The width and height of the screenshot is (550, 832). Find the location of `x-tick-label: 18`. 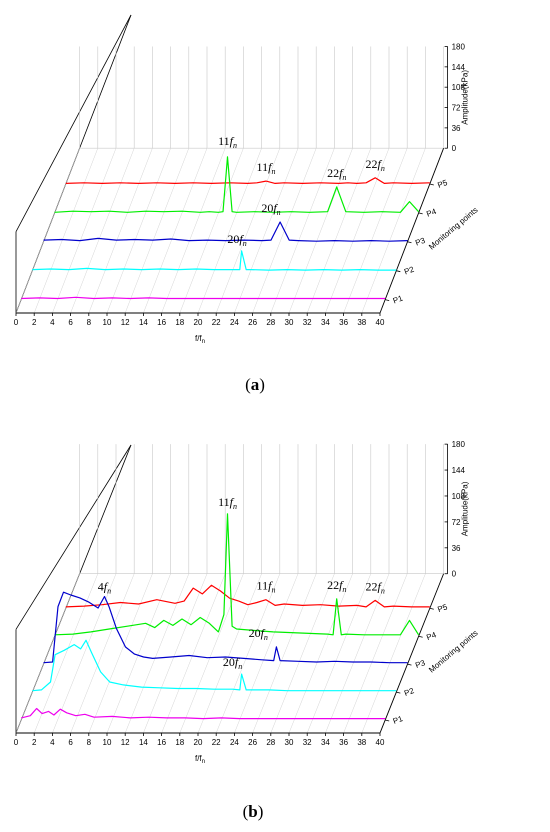

x-tick-label: 18 is located at coordinates (179, 322).